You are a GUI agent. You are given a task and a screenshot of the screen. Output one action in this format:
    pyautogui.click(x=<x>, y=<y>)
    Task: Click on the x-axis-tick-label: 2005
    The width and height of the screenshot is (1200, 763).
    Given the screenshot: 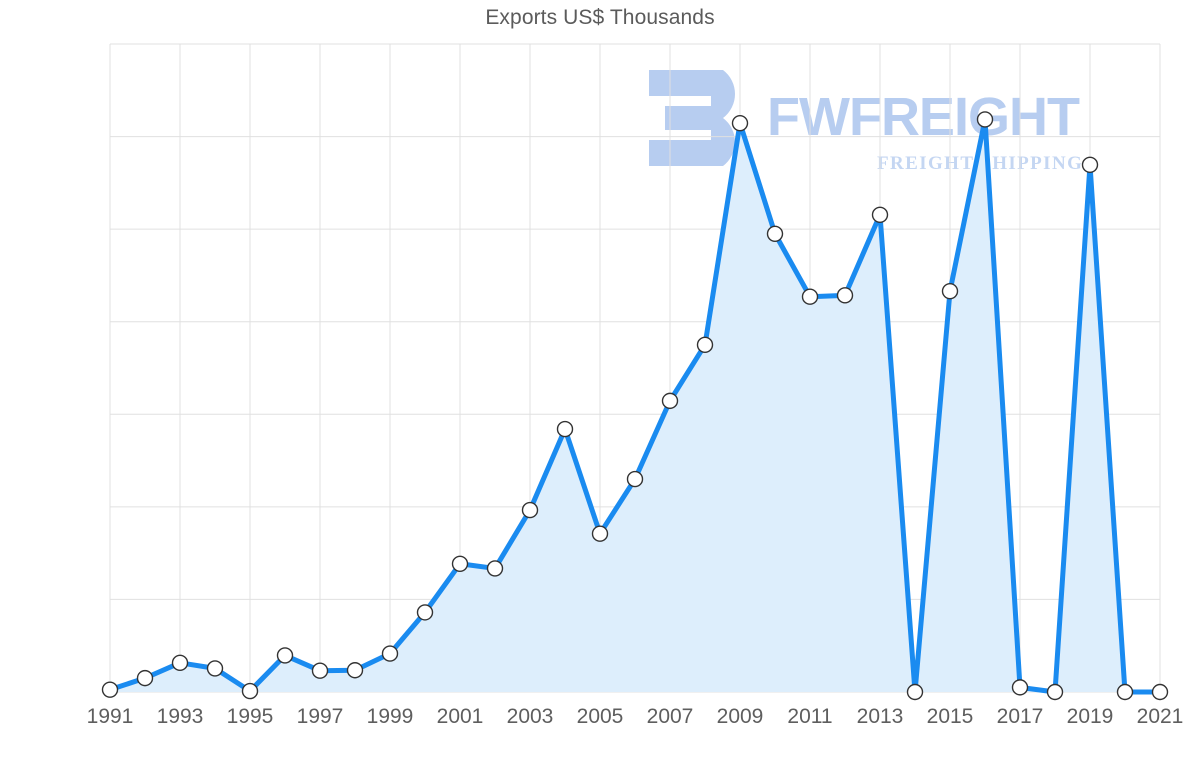 What is the action you would take?
    pyautogui.click(x=600, y=716)
    